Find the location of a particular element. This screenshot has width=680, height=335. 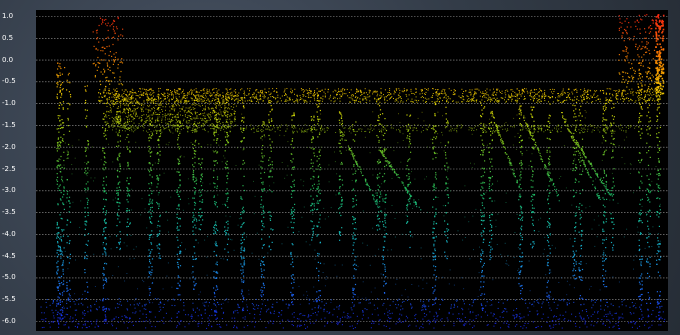

y-tick-label: -2.5 is located at coordinates (9, 168).